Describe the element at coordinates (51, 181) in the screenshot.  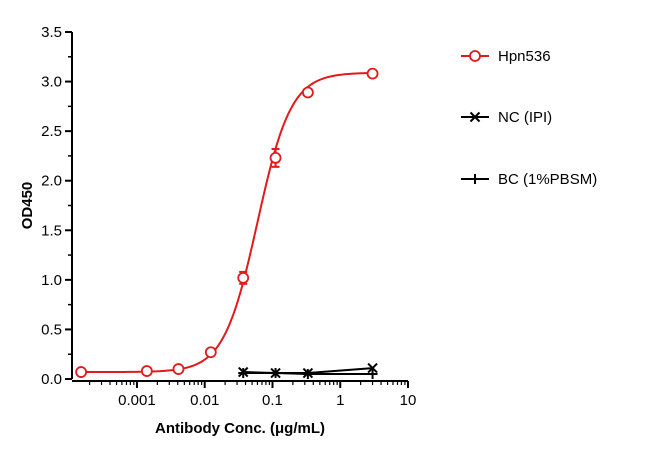
I see `y-tick-label: 2.0` at that location.